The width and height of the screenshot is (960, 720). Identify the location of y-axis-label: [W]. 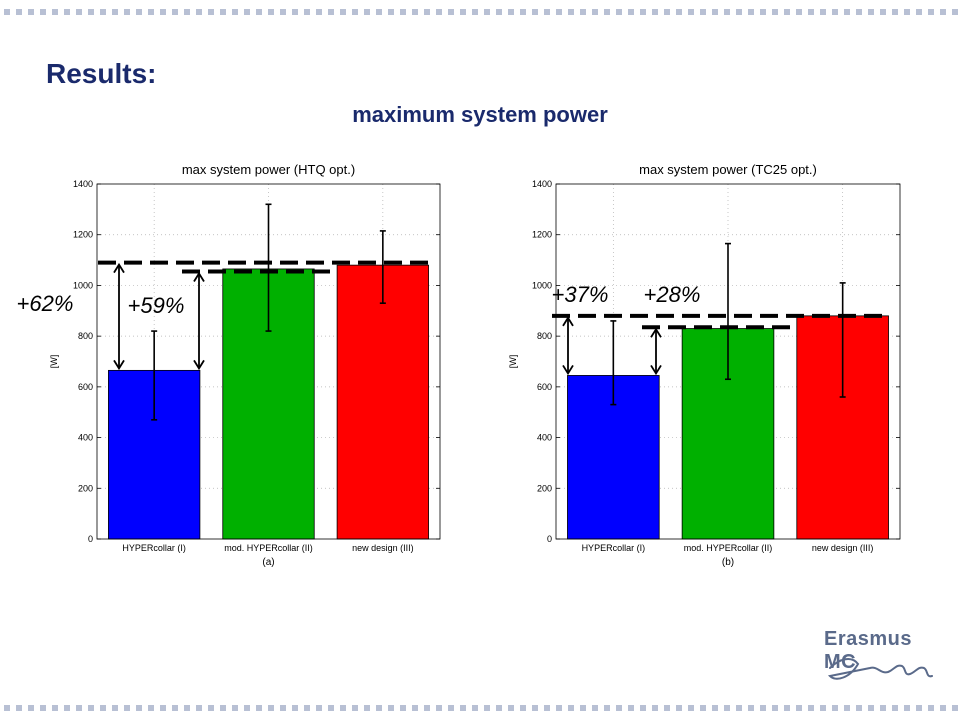
(513, 362).